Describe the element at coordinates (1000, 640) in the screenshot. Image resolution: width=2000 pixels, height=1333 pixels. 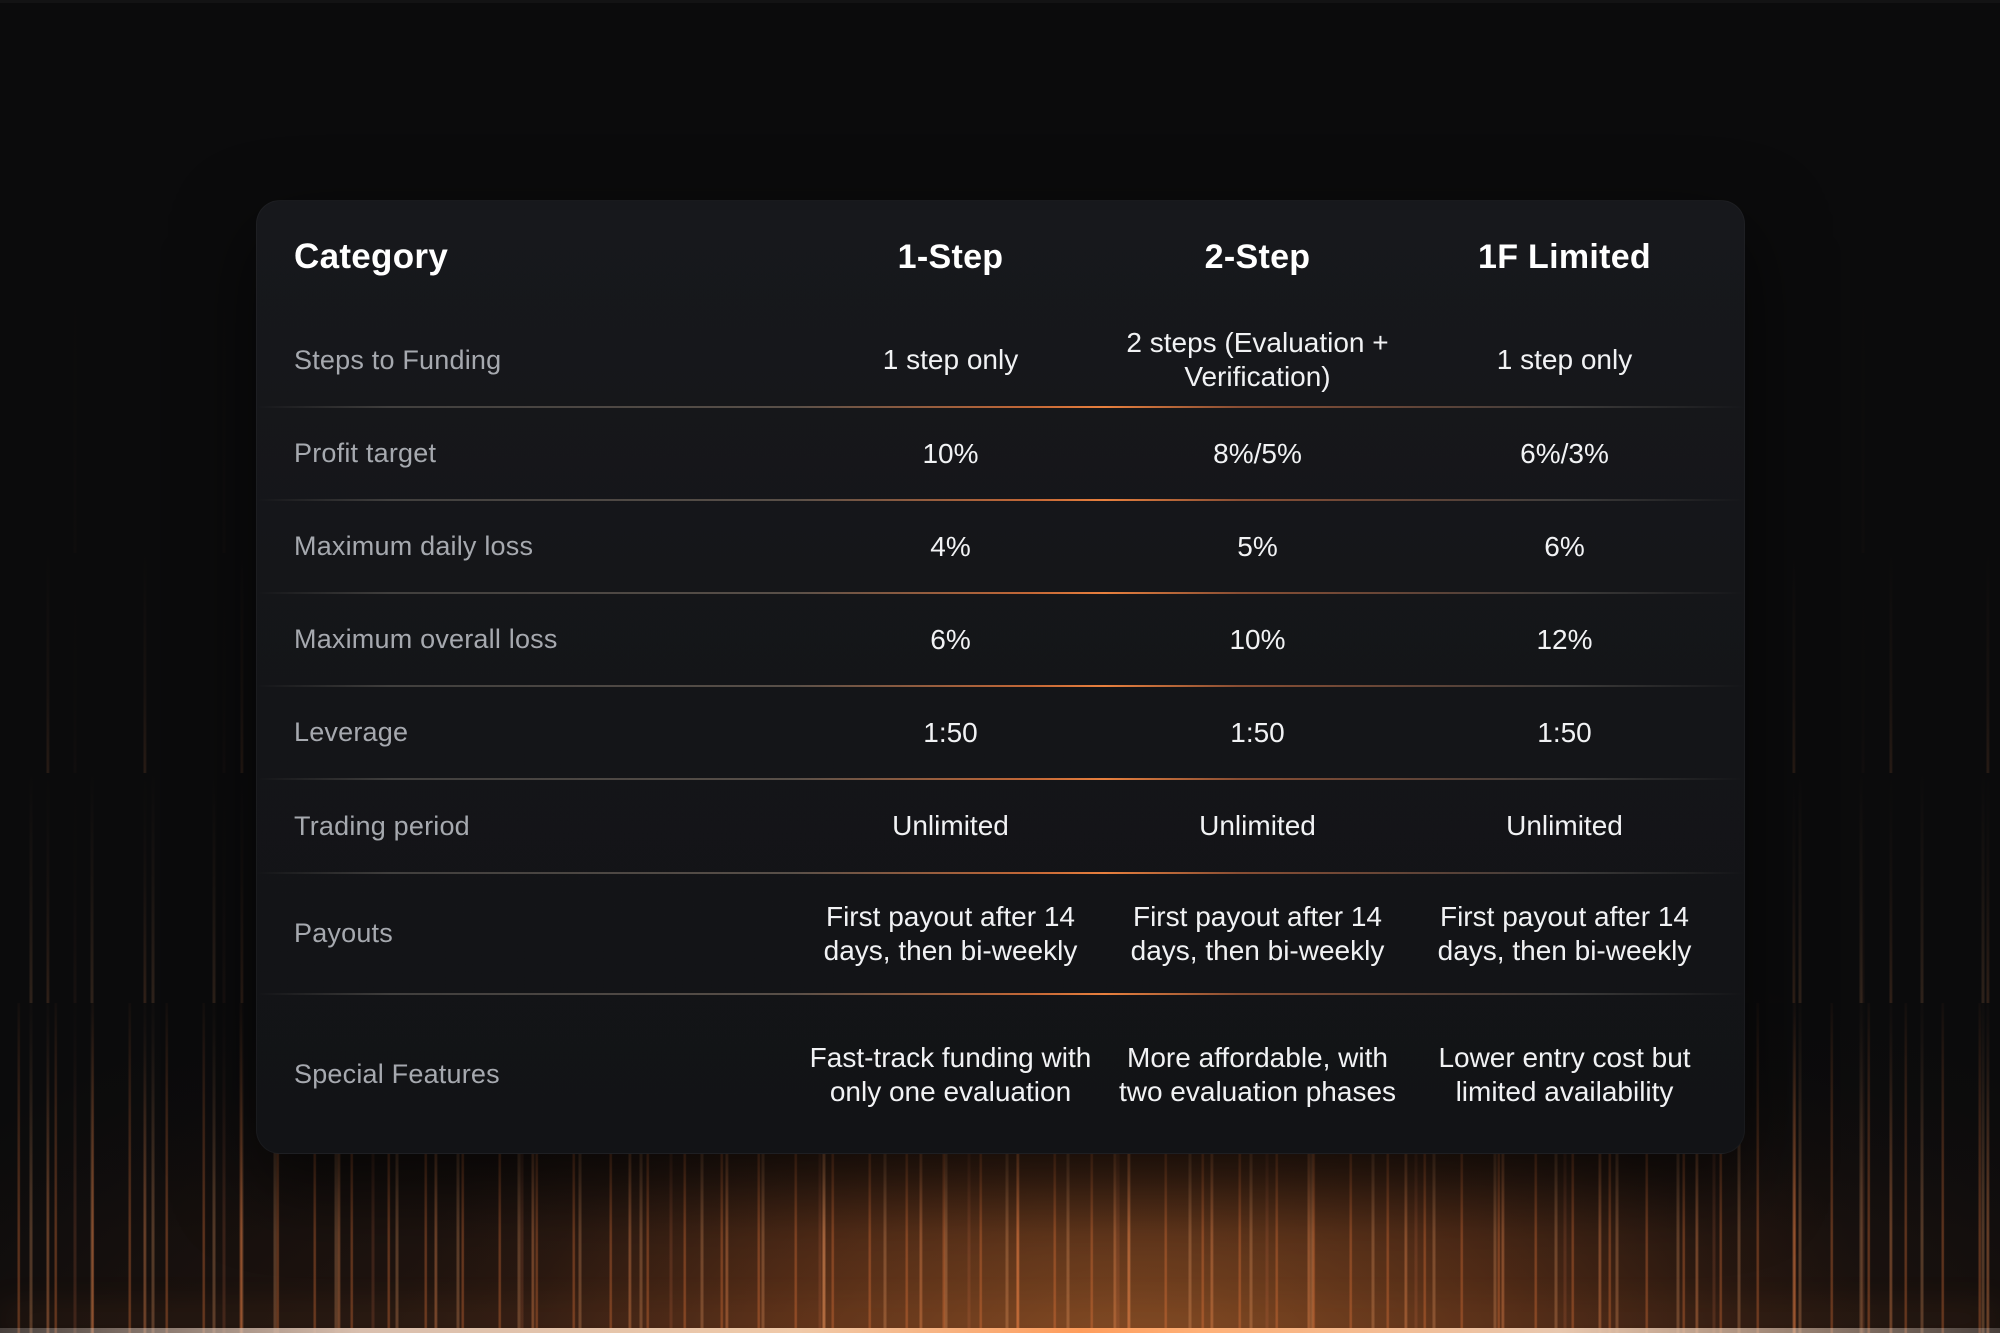
I see `table-row-maximum-overall-loss: Maximum overall loss 6% 10% 12%` at that location.